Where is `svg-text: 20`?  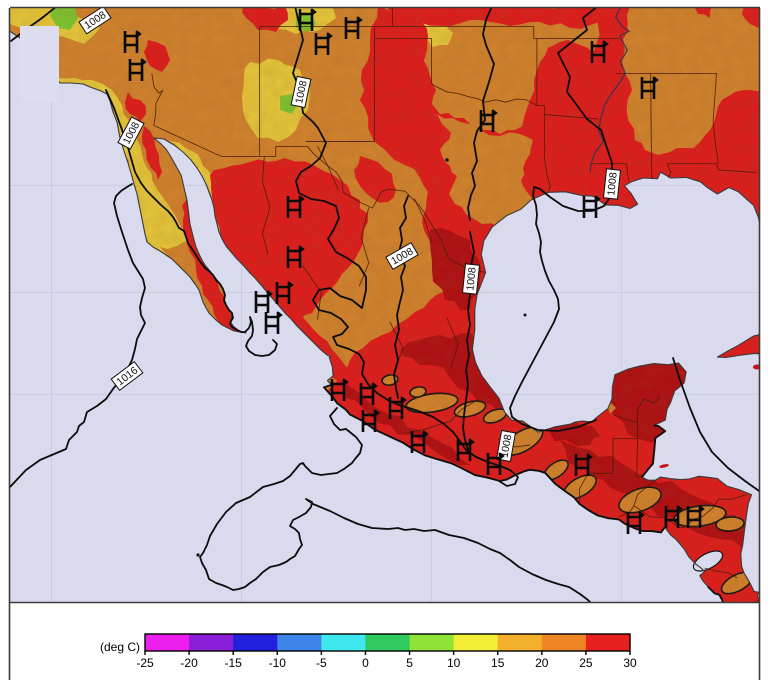
svg-text: 20 is located at coordinates (542, 663).